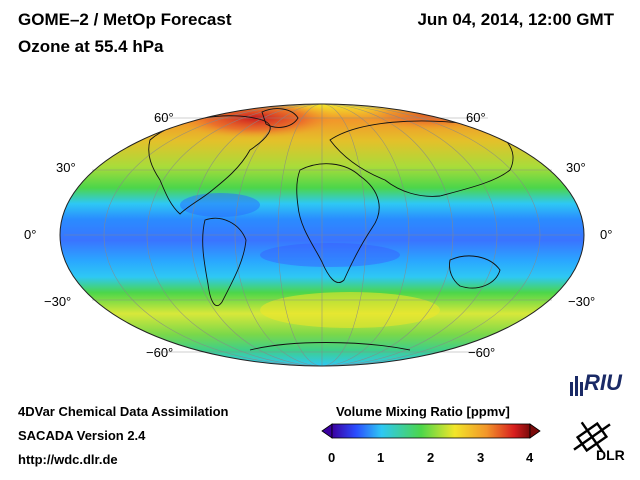 The height and width of the screenshot is (480, 640). I want to click on footer-method: 4DVar Chemical Data Assimilation, so click(123, 411).